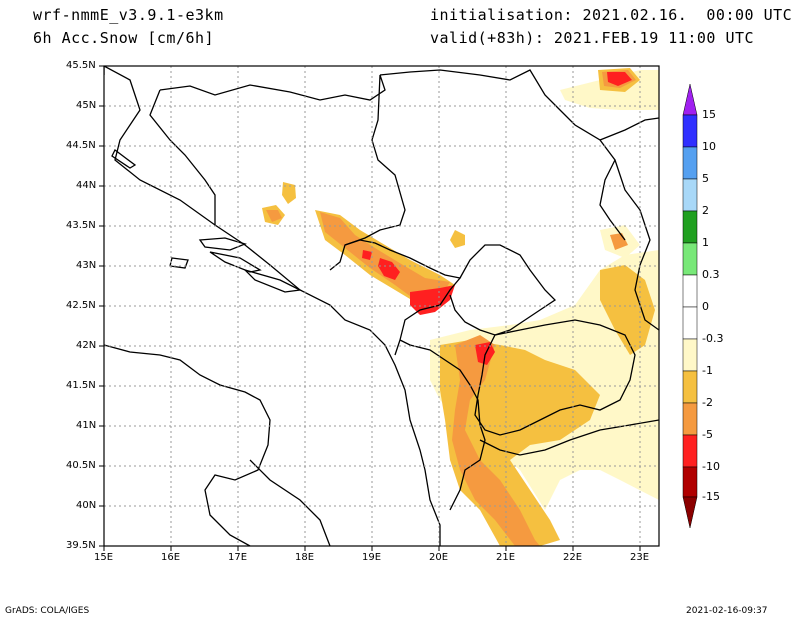 The image size is (800, 618). Describe the element at coordinates (705, 306) in the screenshot. I see `colorbar-label: 0` at that location.